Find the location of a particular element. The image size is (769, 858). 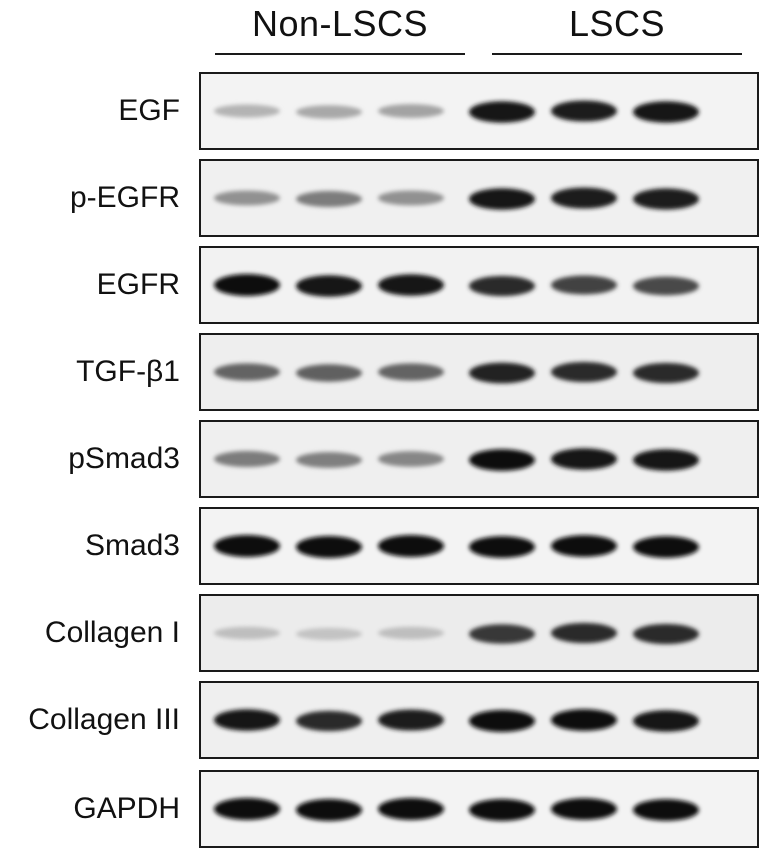

blot-bands-gapdh is located at coordinates (456, 809).